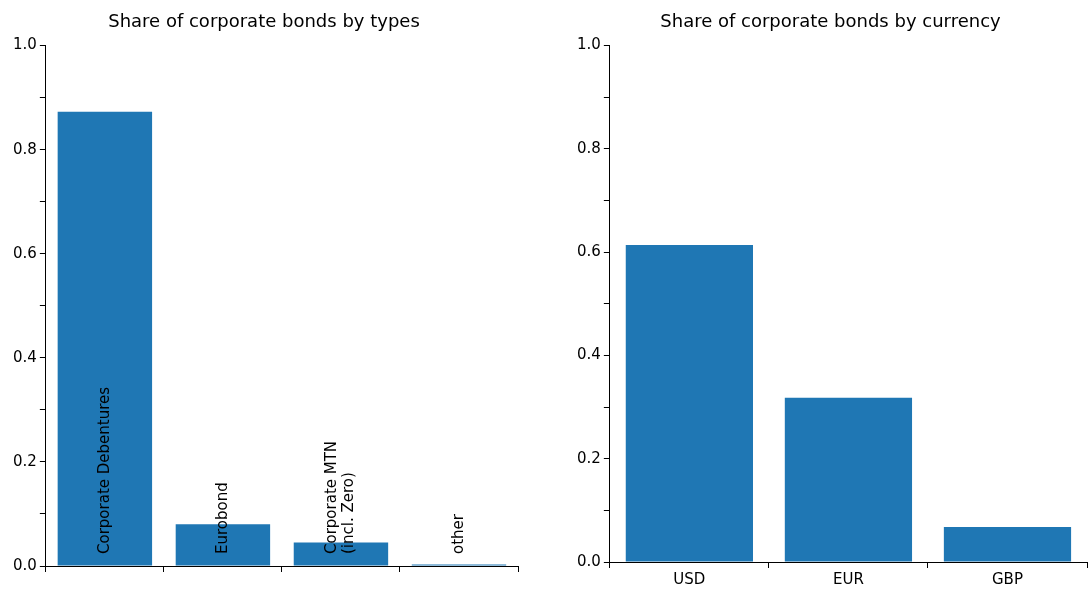  What do you see at coordinates (221, 518) in the screenshot?
I see `category-label: Eurobond` at bounding box center [221, 518].